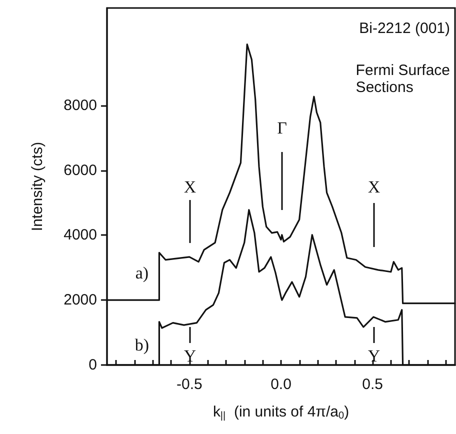 Image resolution: width=456 pixels, height=434 pixels. What do you see at coordinates (80, 105) in the screenshot?
I see `y-tick-label: 8000` at bounding box center [80, 105].